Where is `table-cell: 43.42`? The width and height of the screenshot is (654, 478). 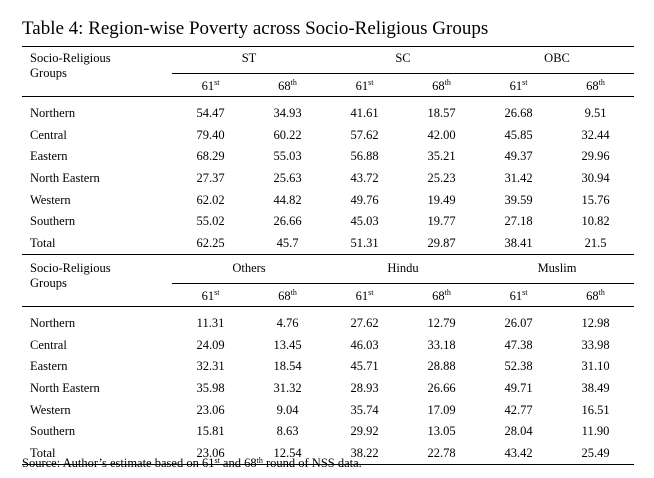
table-cell: 43.42 is located at coordinates (519, 454).